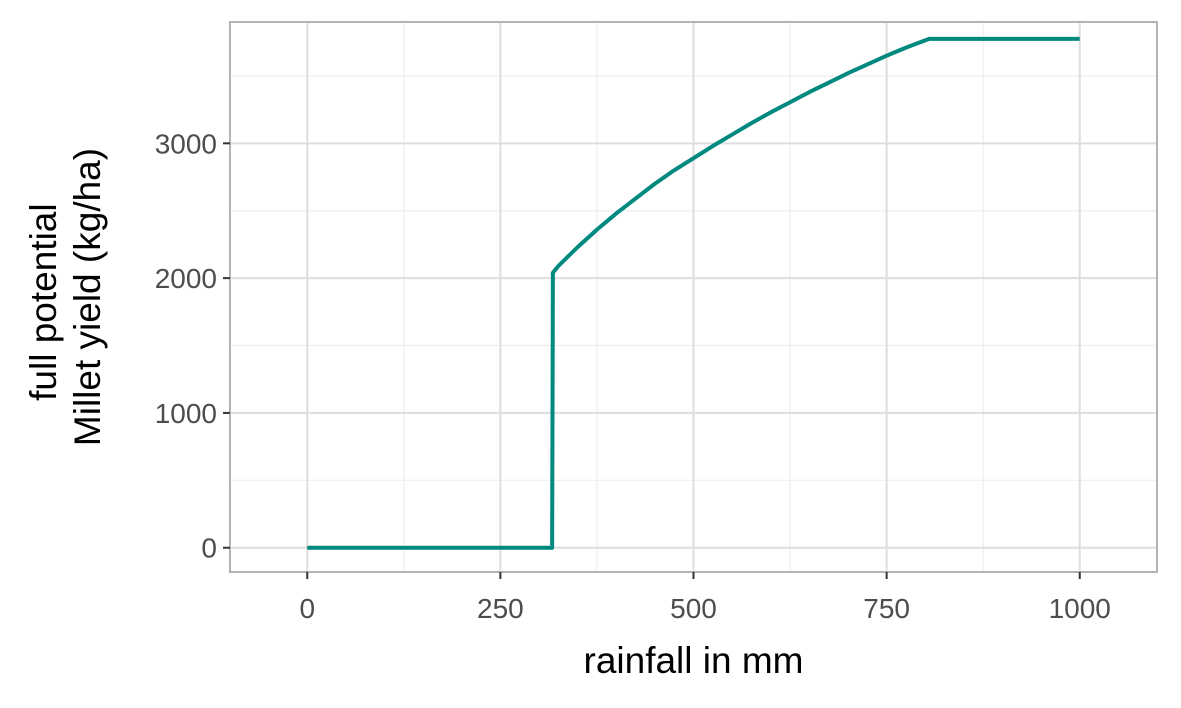  Describe the element at coordinates (500, 608) in the screenshot. I see `x-tick-label: 250` at that location.